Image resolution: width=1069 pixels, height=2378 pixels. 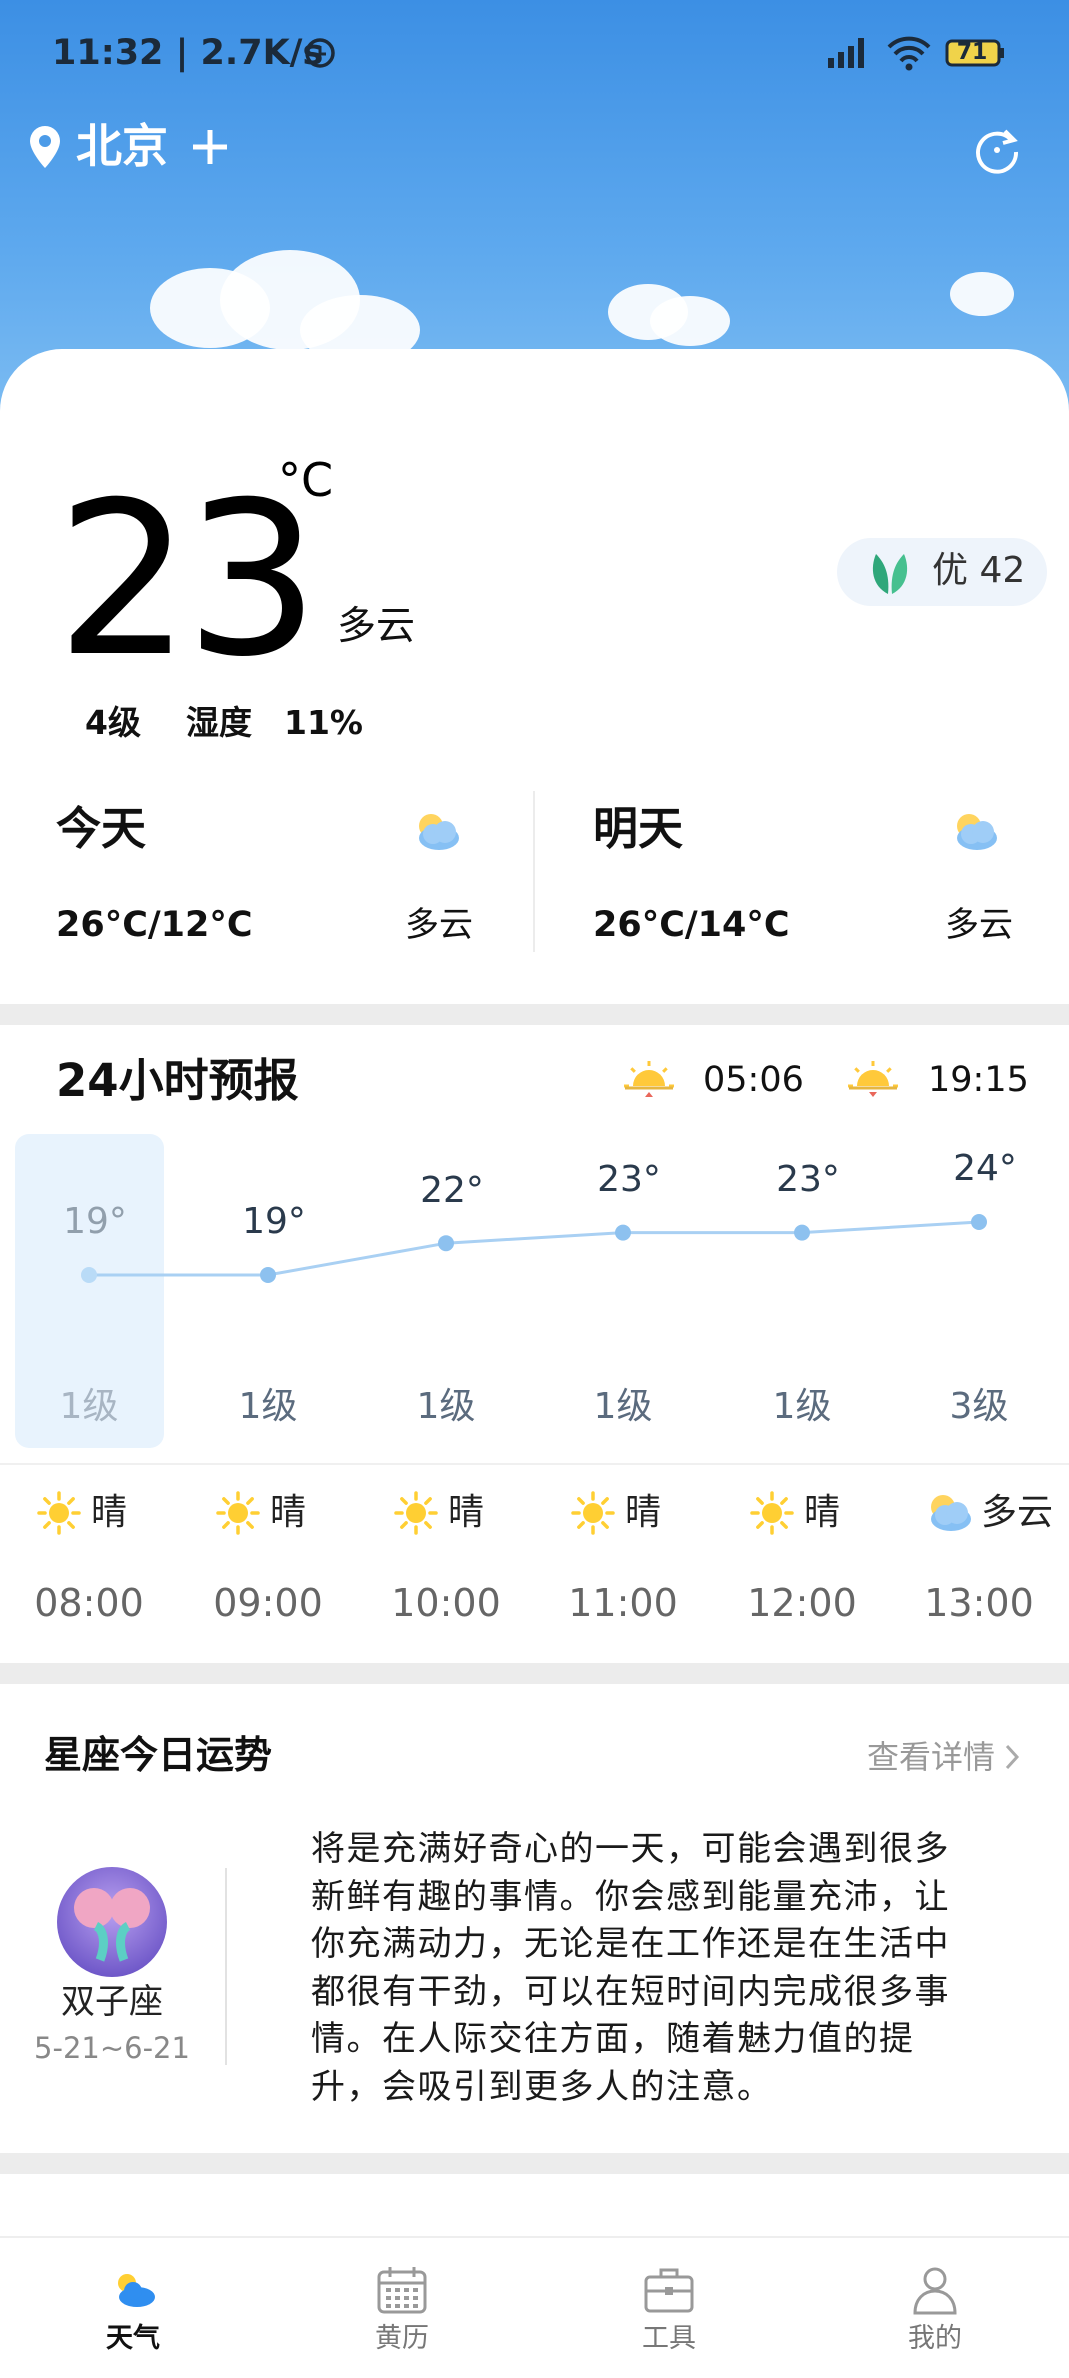 What do you see at coordinates (402, 2338) in the screenshot?
I see `nav-label: 黄历` at bounding box center [402, 2338].